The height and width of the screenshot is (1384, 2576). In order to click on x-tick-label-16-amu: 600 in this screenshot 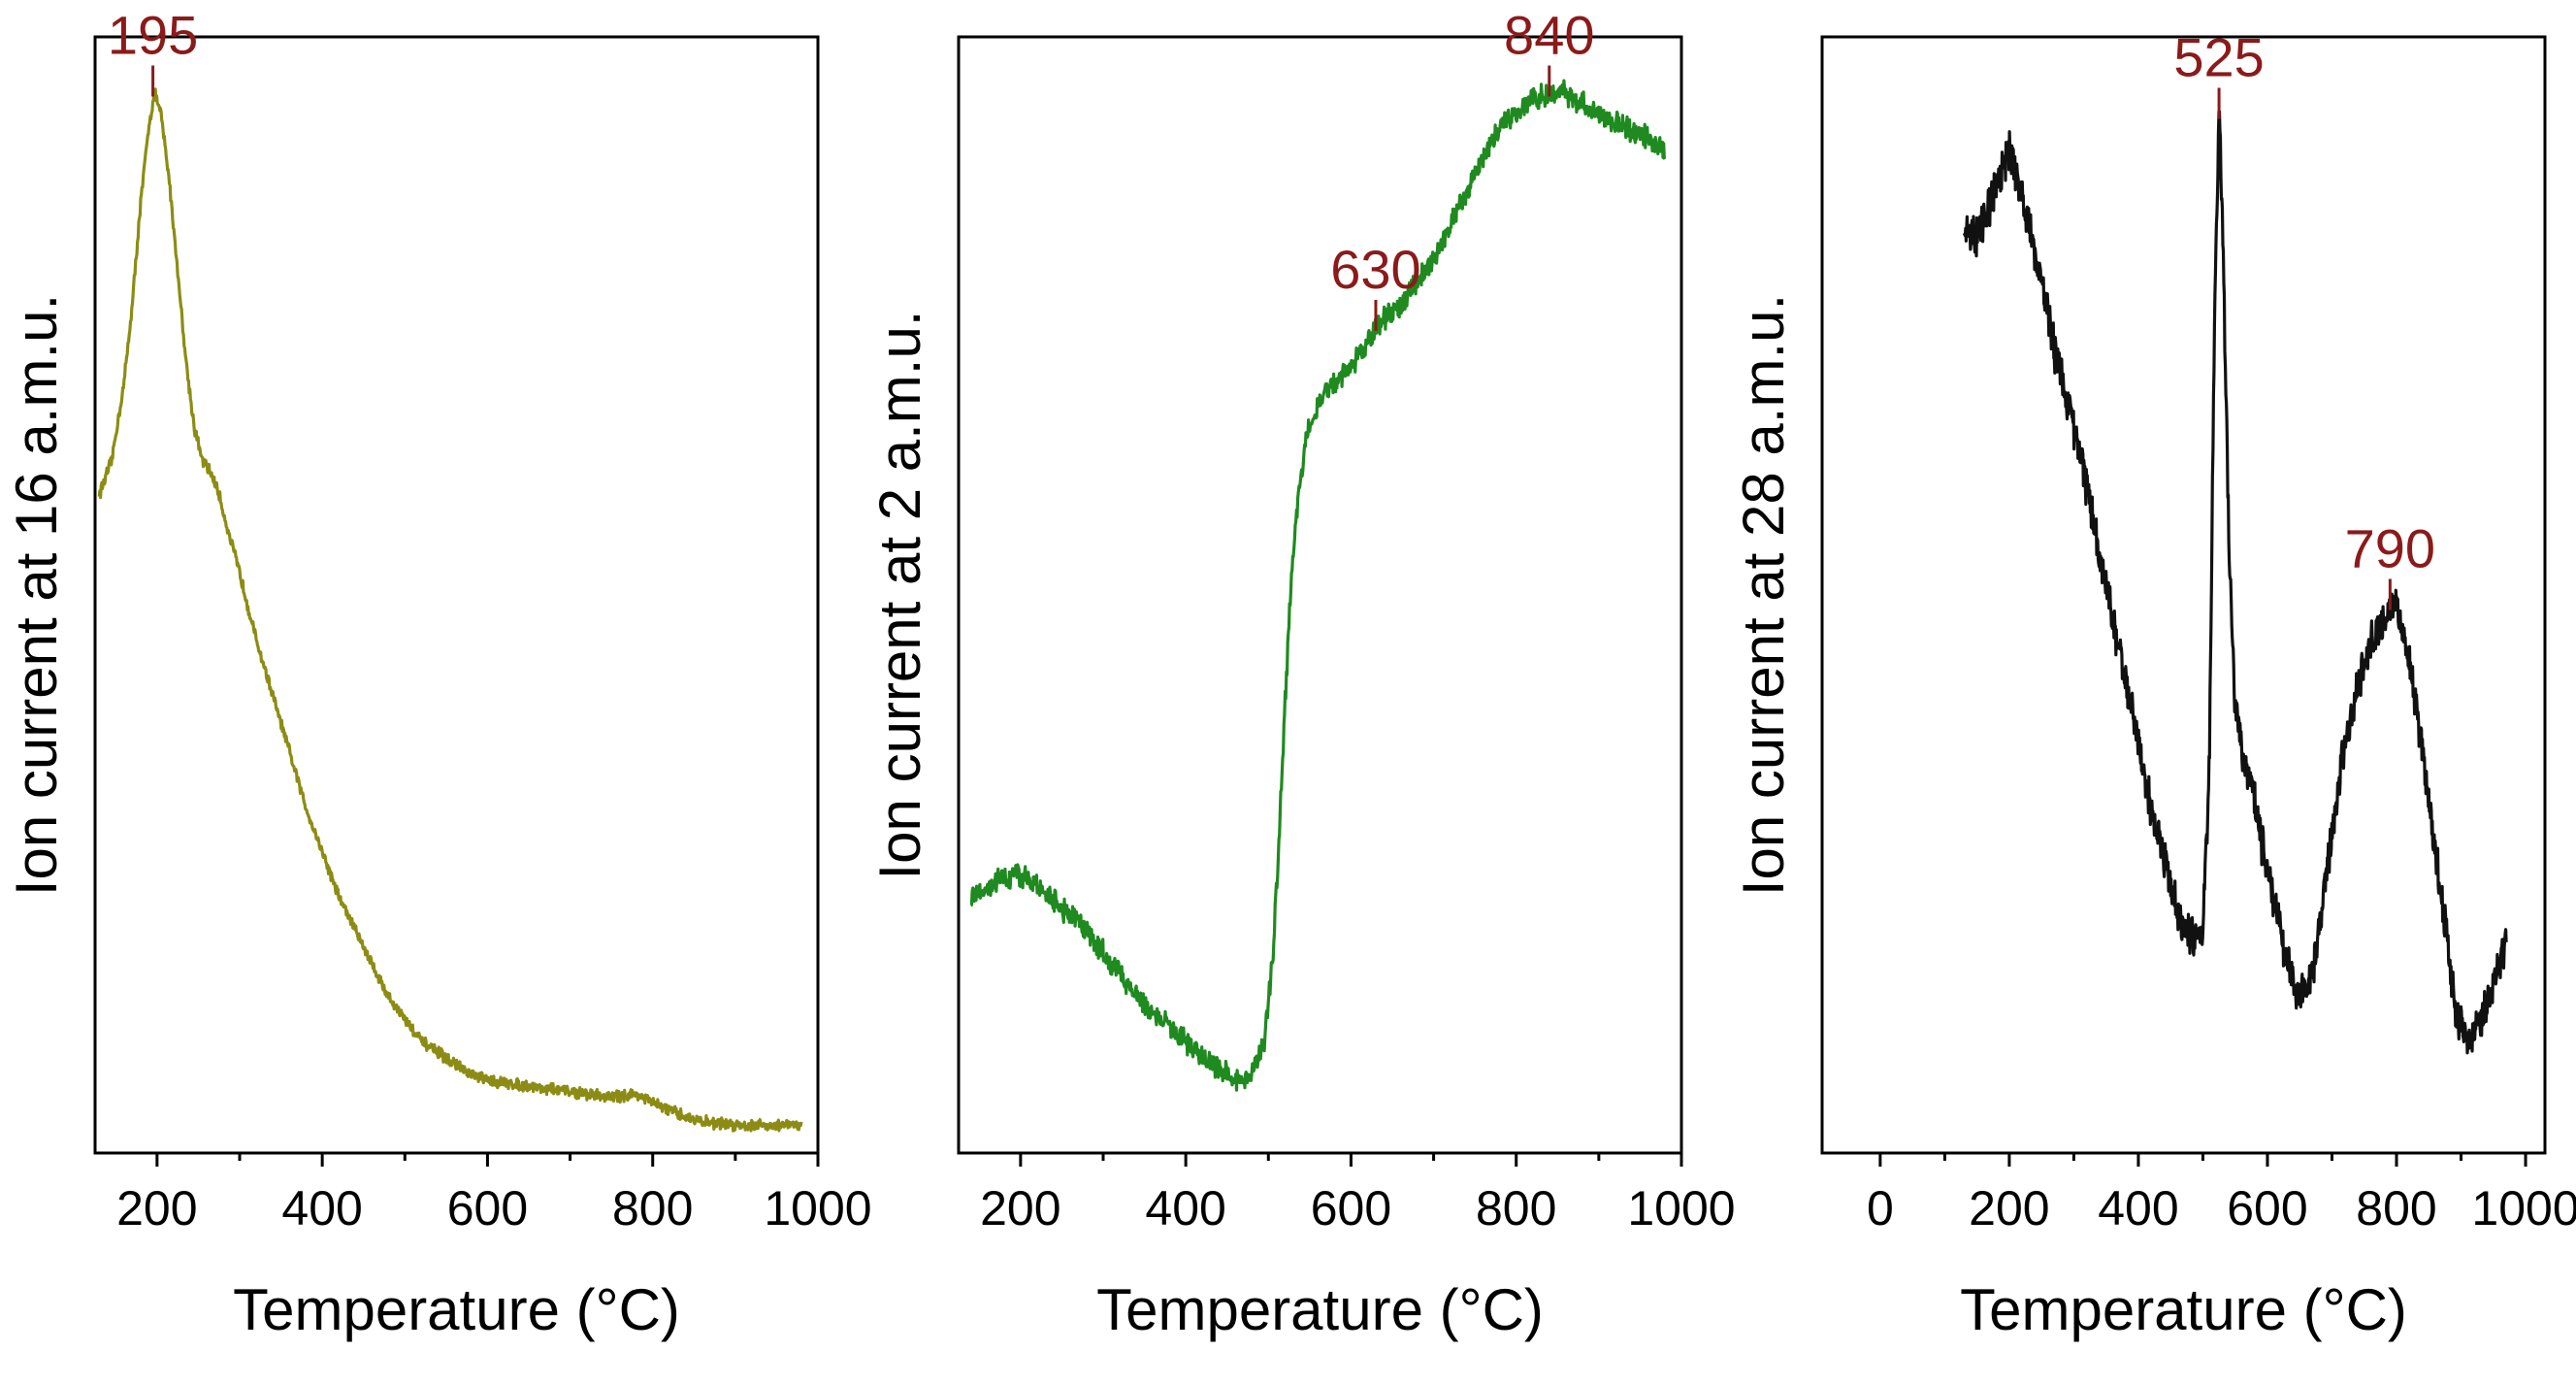, I will do `click(487, 1208)`.